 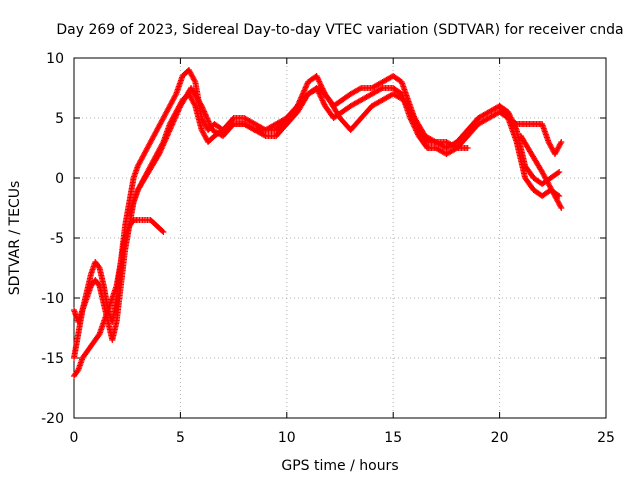 What do you see at coordinates (342, 438) in the screenshot?
I see `x-tick-labels: 0 5 10 15 20 25` at bounding box center [342, 438].